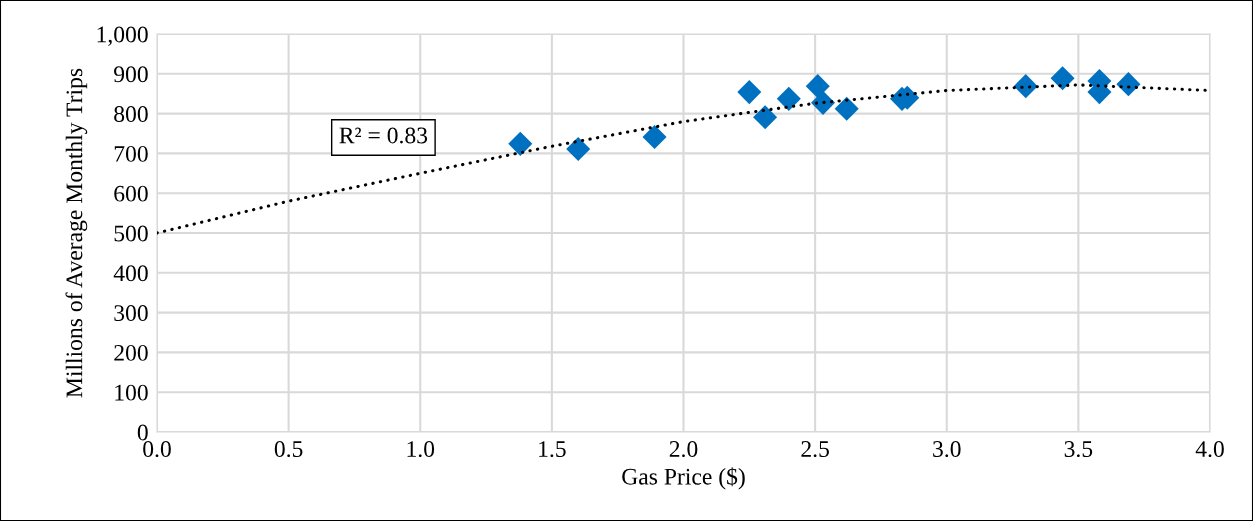  What do you see at coordinates (552, 449) in the screenshot?
I see `x-tick-label: 1.5` at bounding box center [552, 449].